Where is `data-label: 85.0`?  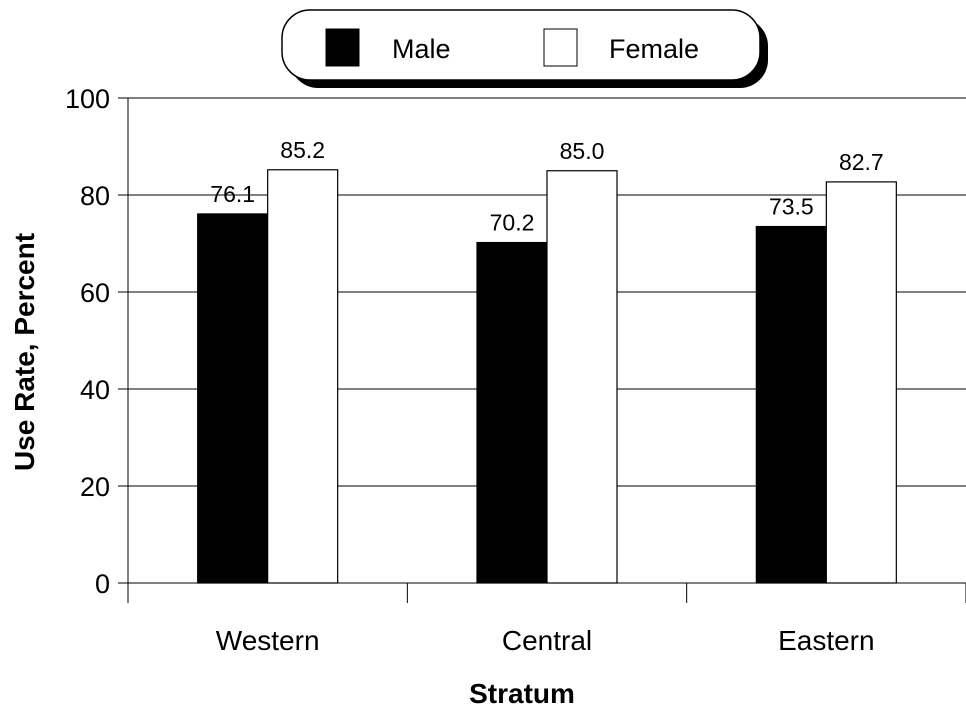 data-label: 85.0 is located at coordinates (582, 151).